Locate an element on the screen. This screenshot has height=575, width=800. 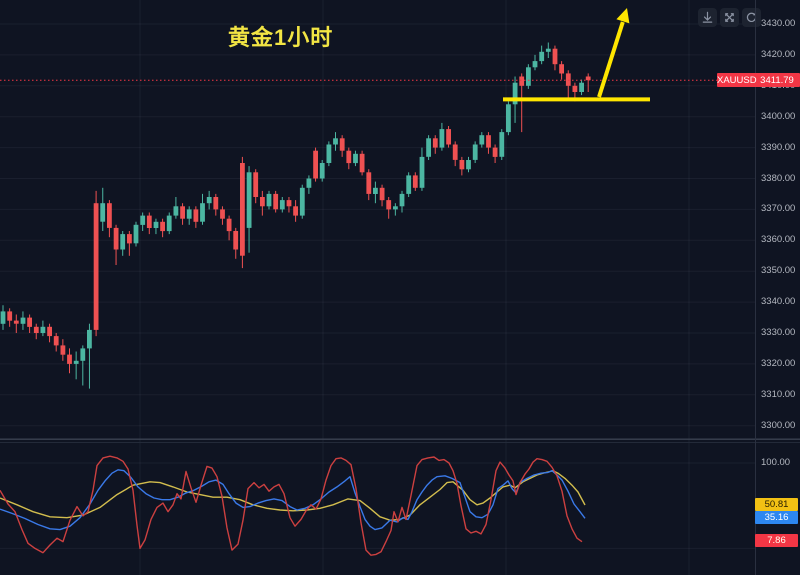
price-axis-tick: 3330.00 is located at coordinates (778, 332).